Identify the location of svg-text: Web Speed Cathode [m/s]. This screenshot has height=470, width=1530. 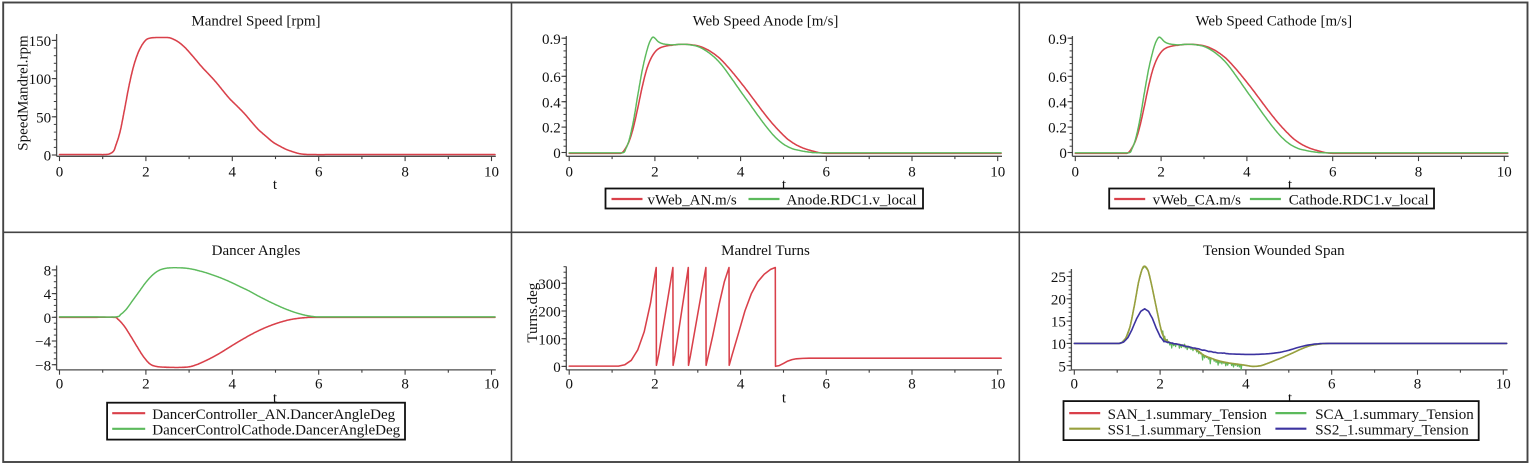
(1273, 22).